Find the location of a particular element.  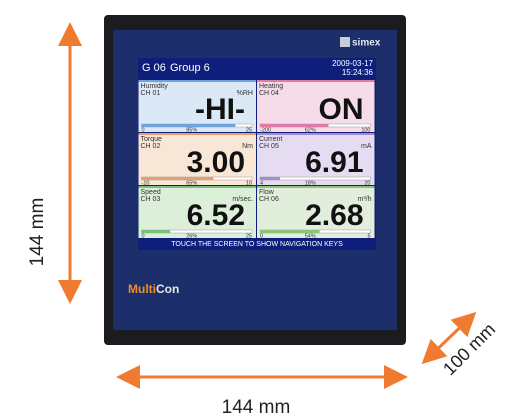

channel-unit: m/sec. is located at coordinates (242, 199).